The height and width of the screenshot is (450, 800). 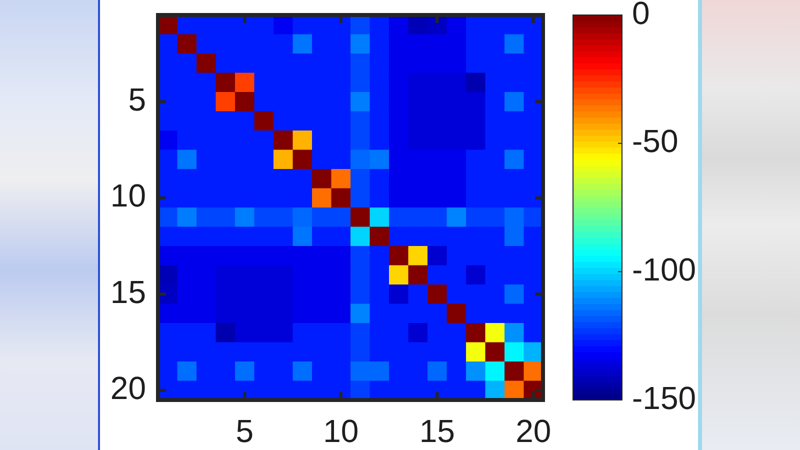 What do you see at coordinates (655, 141) in the screenshot?
I see `color-bar-label: -50` at bounding box center [655, 141].